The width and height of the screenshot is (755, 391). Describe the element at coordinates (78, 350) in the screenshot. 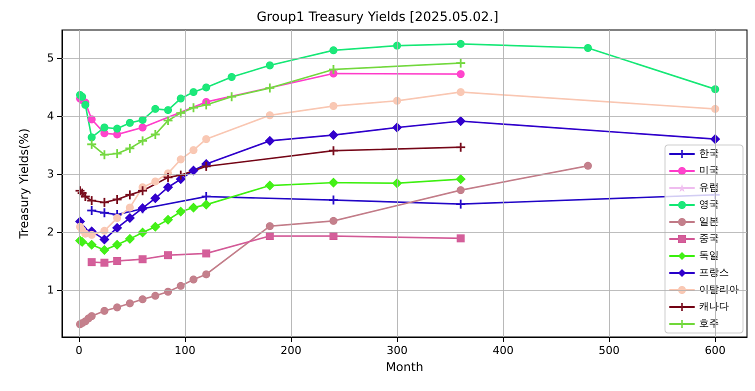

I see `x-tick-label: 0` at that location.